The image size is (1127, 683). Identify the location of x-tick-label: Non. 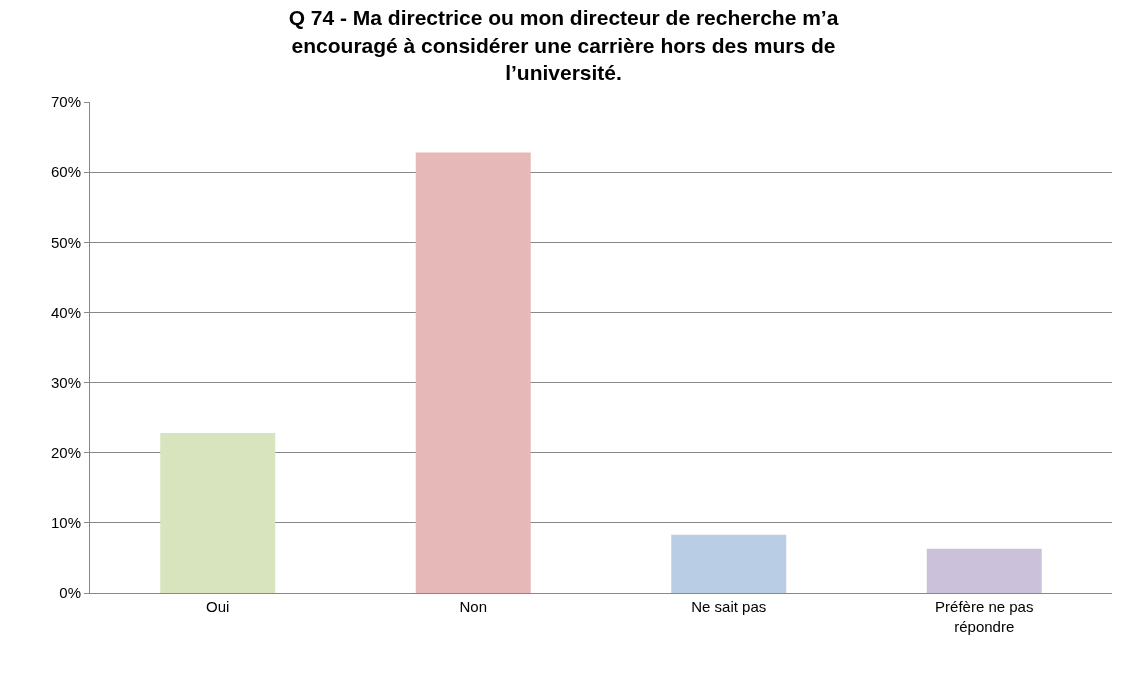
(473, 606).